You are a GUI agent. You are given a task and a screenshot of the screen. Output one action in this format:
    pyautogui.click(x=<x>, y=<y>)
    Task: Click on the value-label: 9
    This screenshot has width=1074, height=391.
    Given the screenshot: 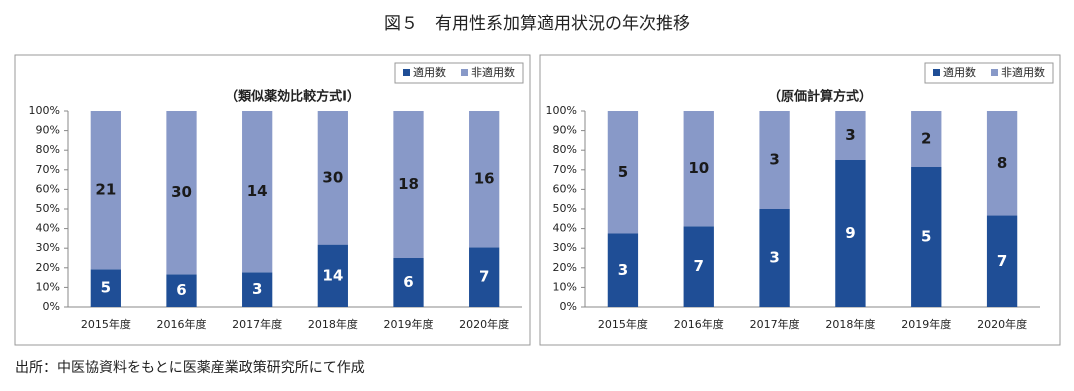 What is the action you would take?
    pyautogui.click(x=850, y=233)
    